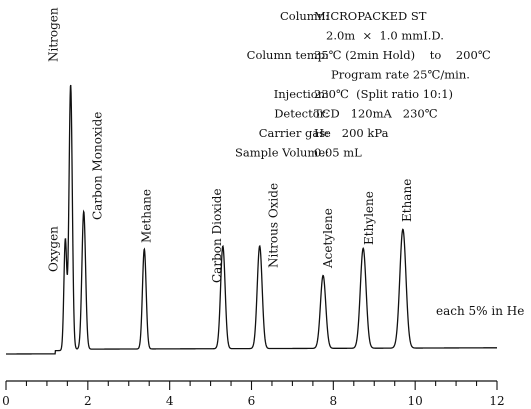  Describe the element at coordinates (170, 401) in the screenshot. I see `x-tick-label: 4` at that location.